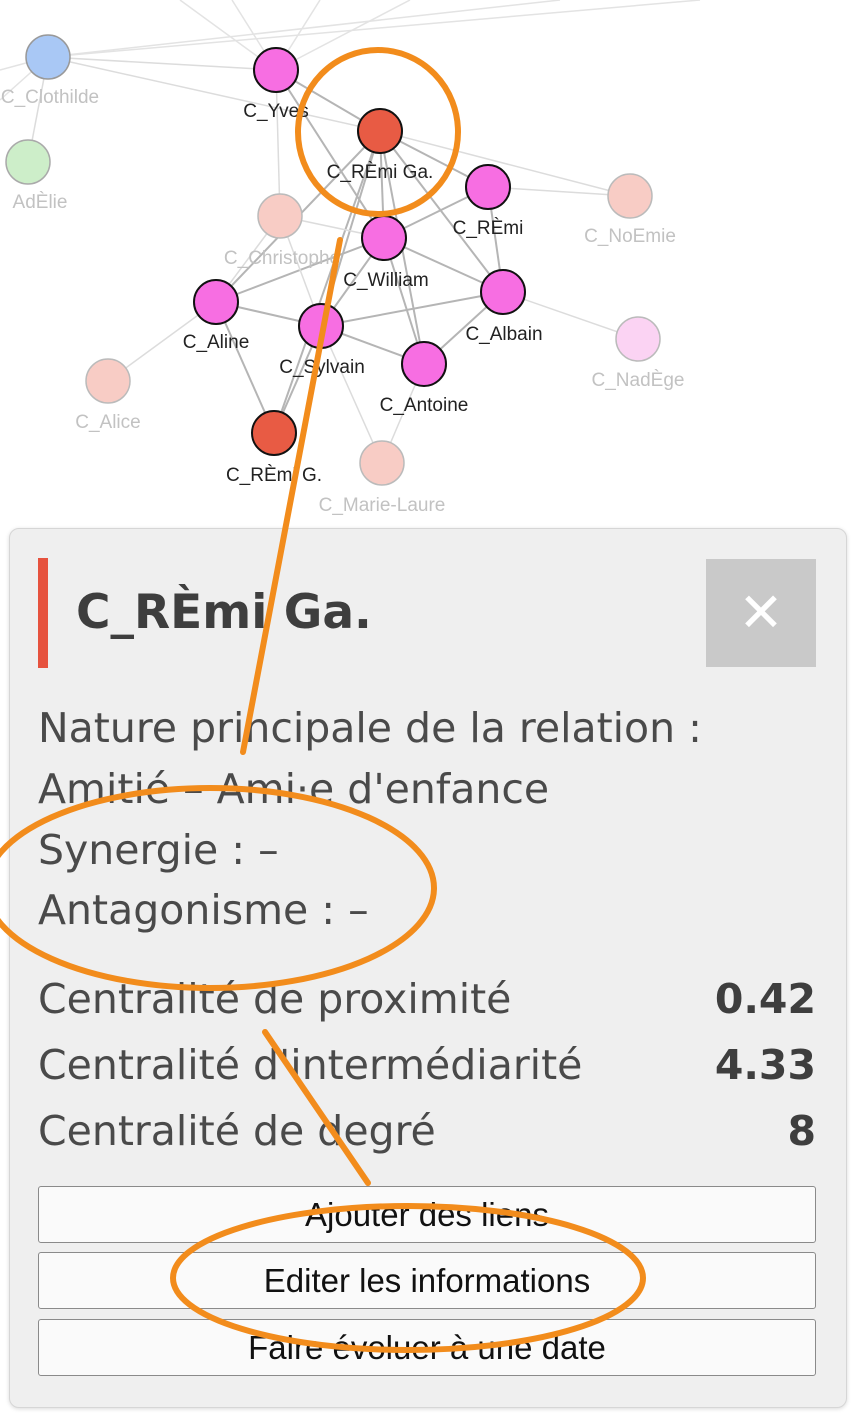  What do you see at coordinates (380, 131) in the screenshot?
I see `graph-node-remi_ga` at bounding box center [380, 131].